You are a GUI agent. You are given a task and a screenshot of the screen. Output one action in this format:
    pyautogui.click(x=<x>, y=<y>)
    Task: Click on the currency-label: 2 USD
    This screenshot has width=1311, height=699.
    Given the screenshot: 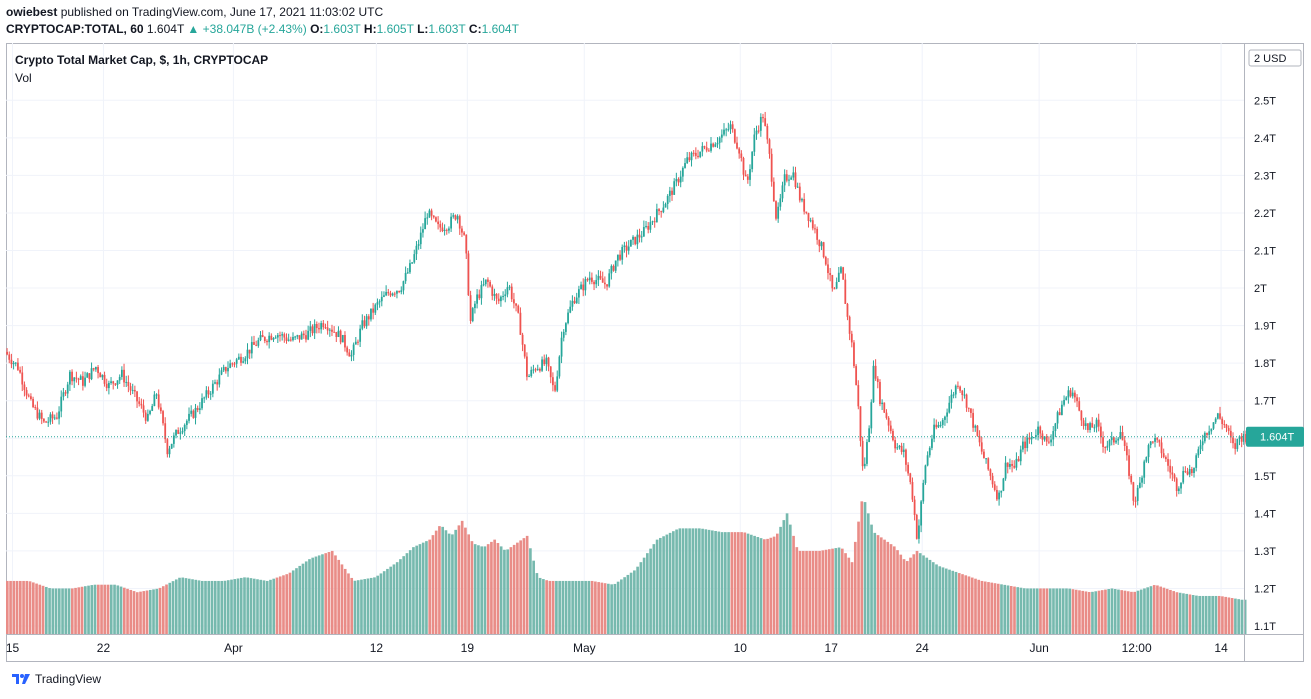 What is the action you would take?
    pyautogui.click(x=1270, y=59)
    